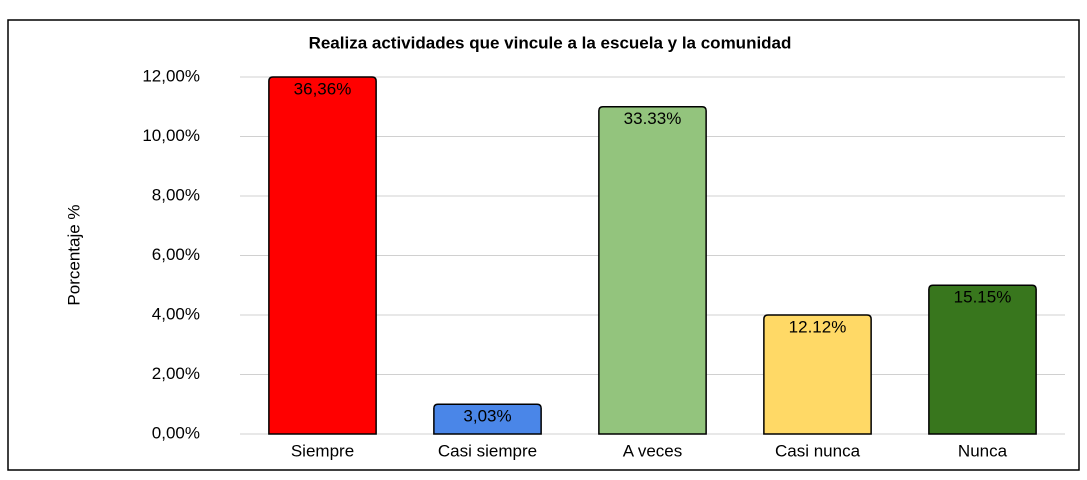 The height and width of the screenshot is (480, 1087). I want to click on value-label: 15.15%, so click(983, 297).